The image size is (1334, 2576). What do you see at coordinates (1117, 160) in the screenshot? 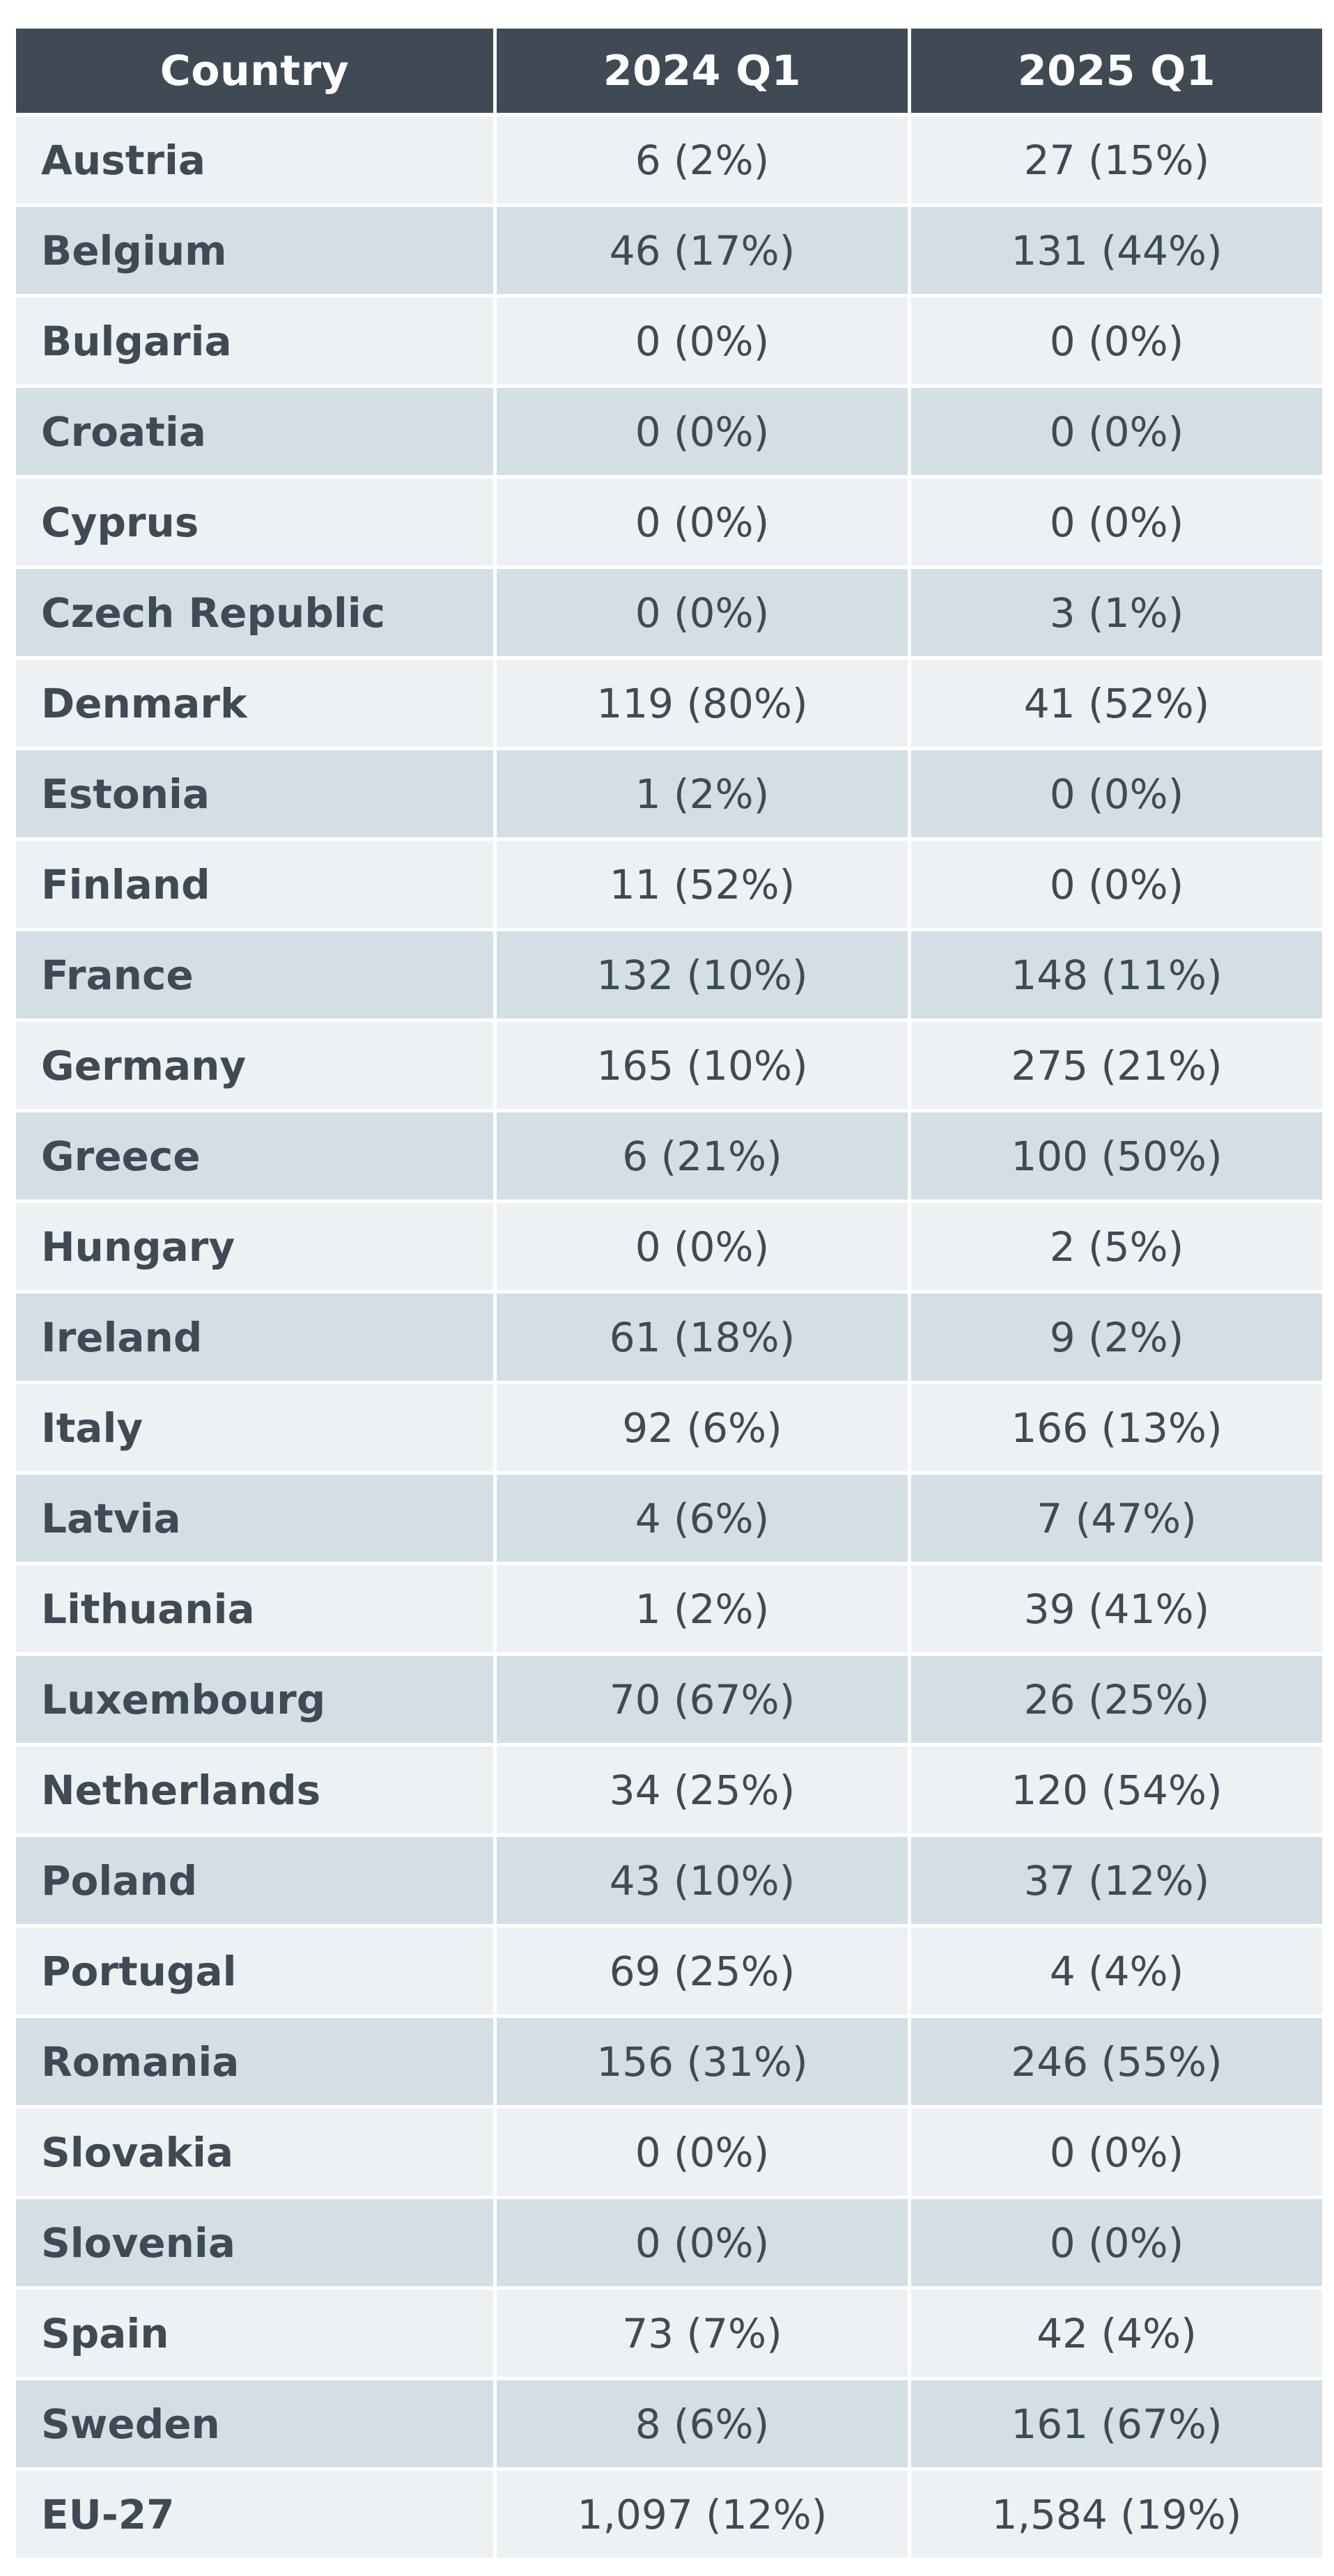
I see `value-2025-q1-cell: 27 (15%)` at bounding box center [1117, 160].